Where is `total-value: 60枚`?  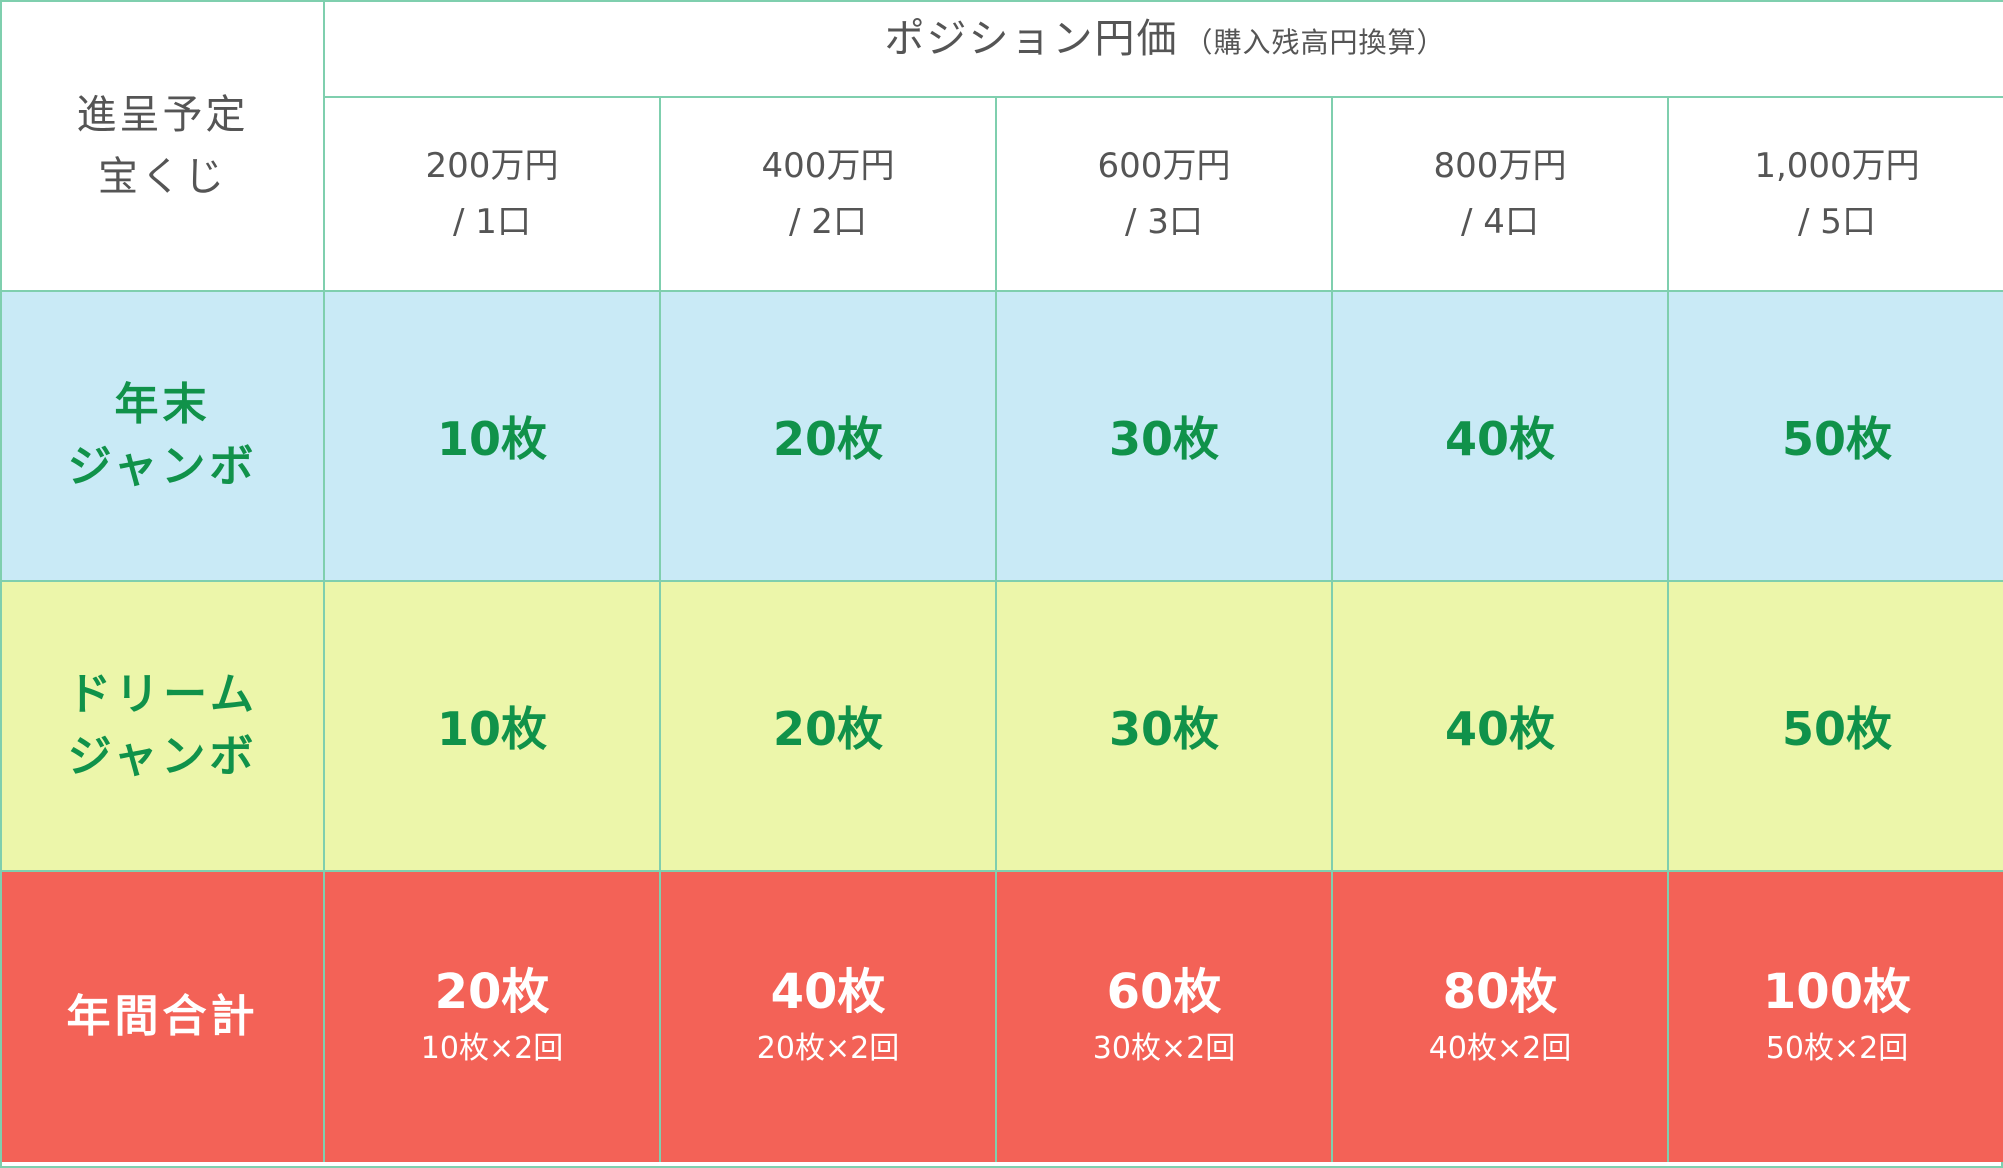 total-value: 60枚 is located at coordinates (1164, 992).